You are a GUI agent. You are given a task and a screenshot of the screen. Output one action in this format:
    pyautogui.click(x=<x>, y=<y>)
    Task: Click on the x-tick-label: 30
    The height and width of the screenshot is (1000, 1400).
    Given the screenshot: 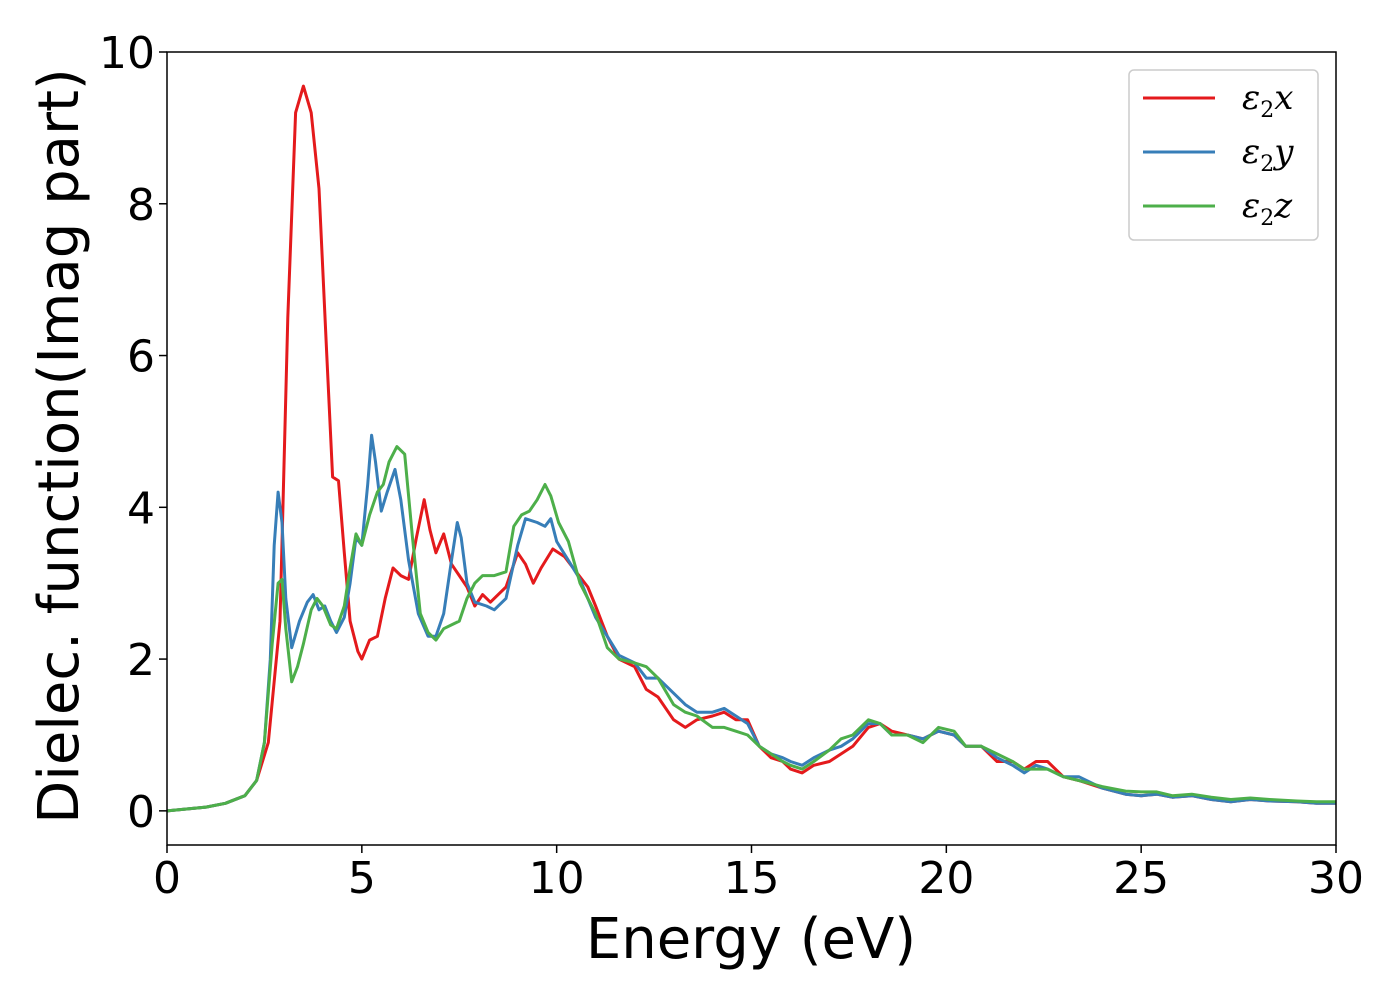 What is the action you would take?
    pyautogui.click(x=1336, y=878)
    